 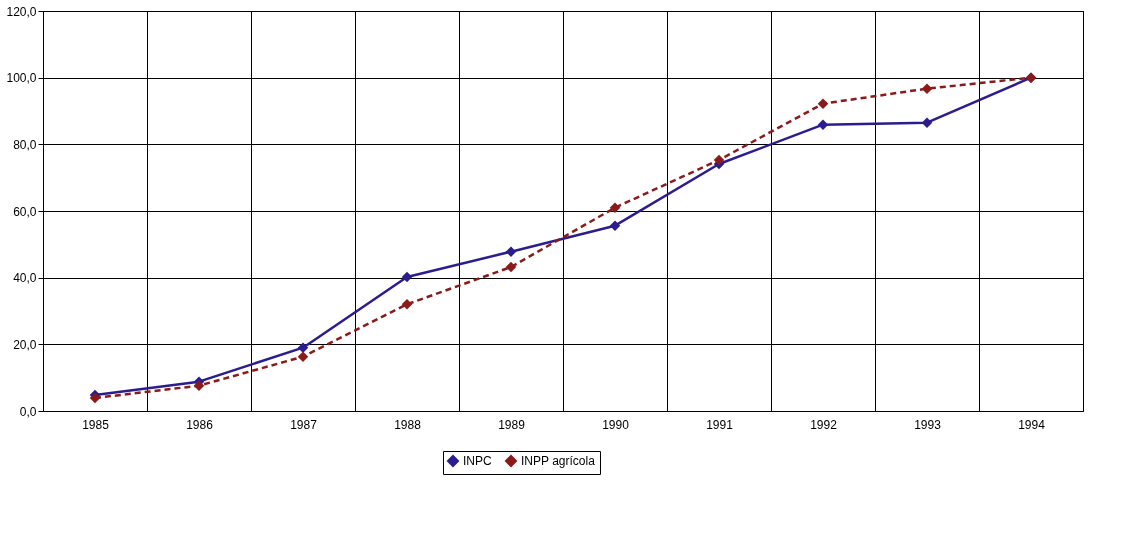 What do you see at coordinates (477, 461) in the screenshot?
I see `legend-label: INPC` at bounding box center [477, 461].